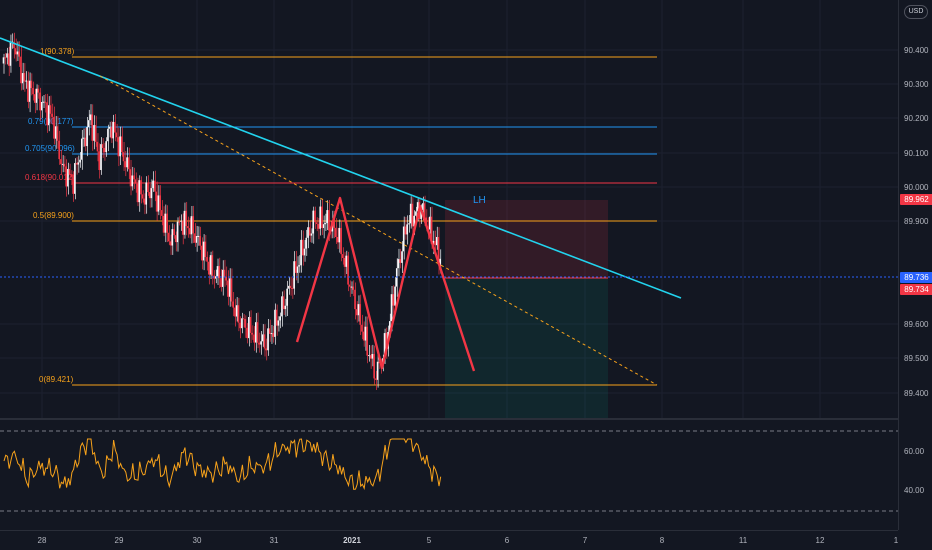 This screenshot has width=932, height=550. Describe the element at coordinates (916, 187) in the screenshot. I see `price-tick: 90.000` at that location.